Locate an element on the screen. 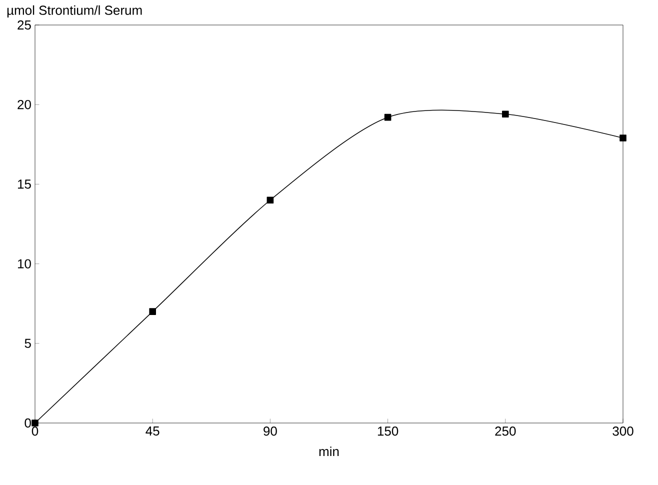 Image resolution: width=658 pixels, height=485 pixels. y-tick-label: 25 is located at coordinates (24, 25).